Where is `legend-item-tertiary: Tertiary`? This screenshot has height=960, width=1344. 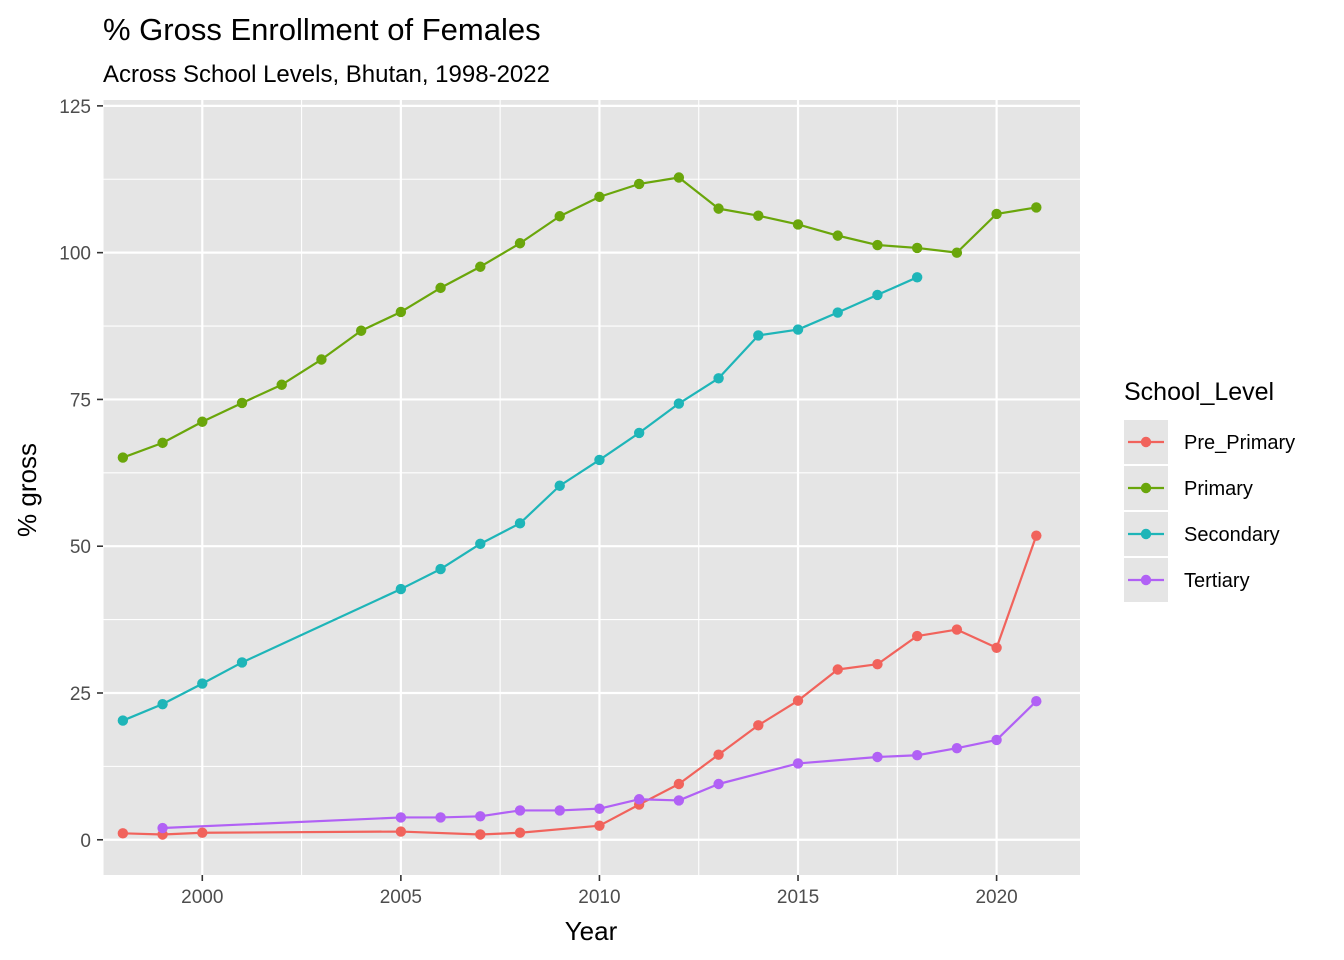
legend-item-tertiary: Tertiary is located at coordinates (1187, 580).